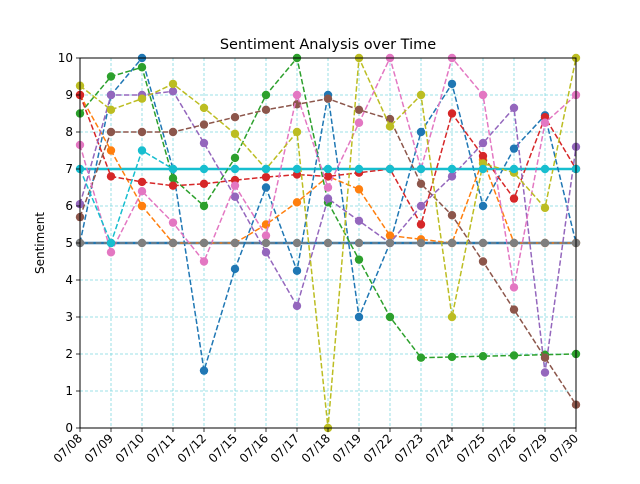 This screenshot has width=640, height=484. I want to click on y-tick-label: 2, so click(69, 354).